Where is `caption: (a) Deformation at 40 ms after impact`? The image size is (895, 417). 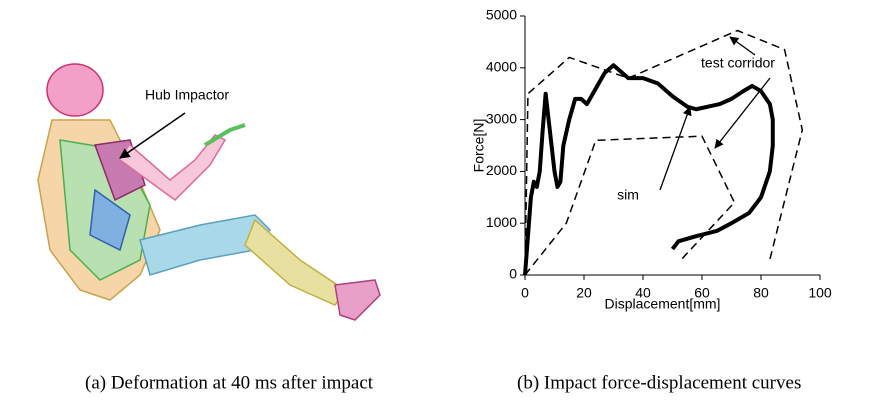
caption: (a) Deformation at 40 ms after impact is located at coordinates (229, 382).